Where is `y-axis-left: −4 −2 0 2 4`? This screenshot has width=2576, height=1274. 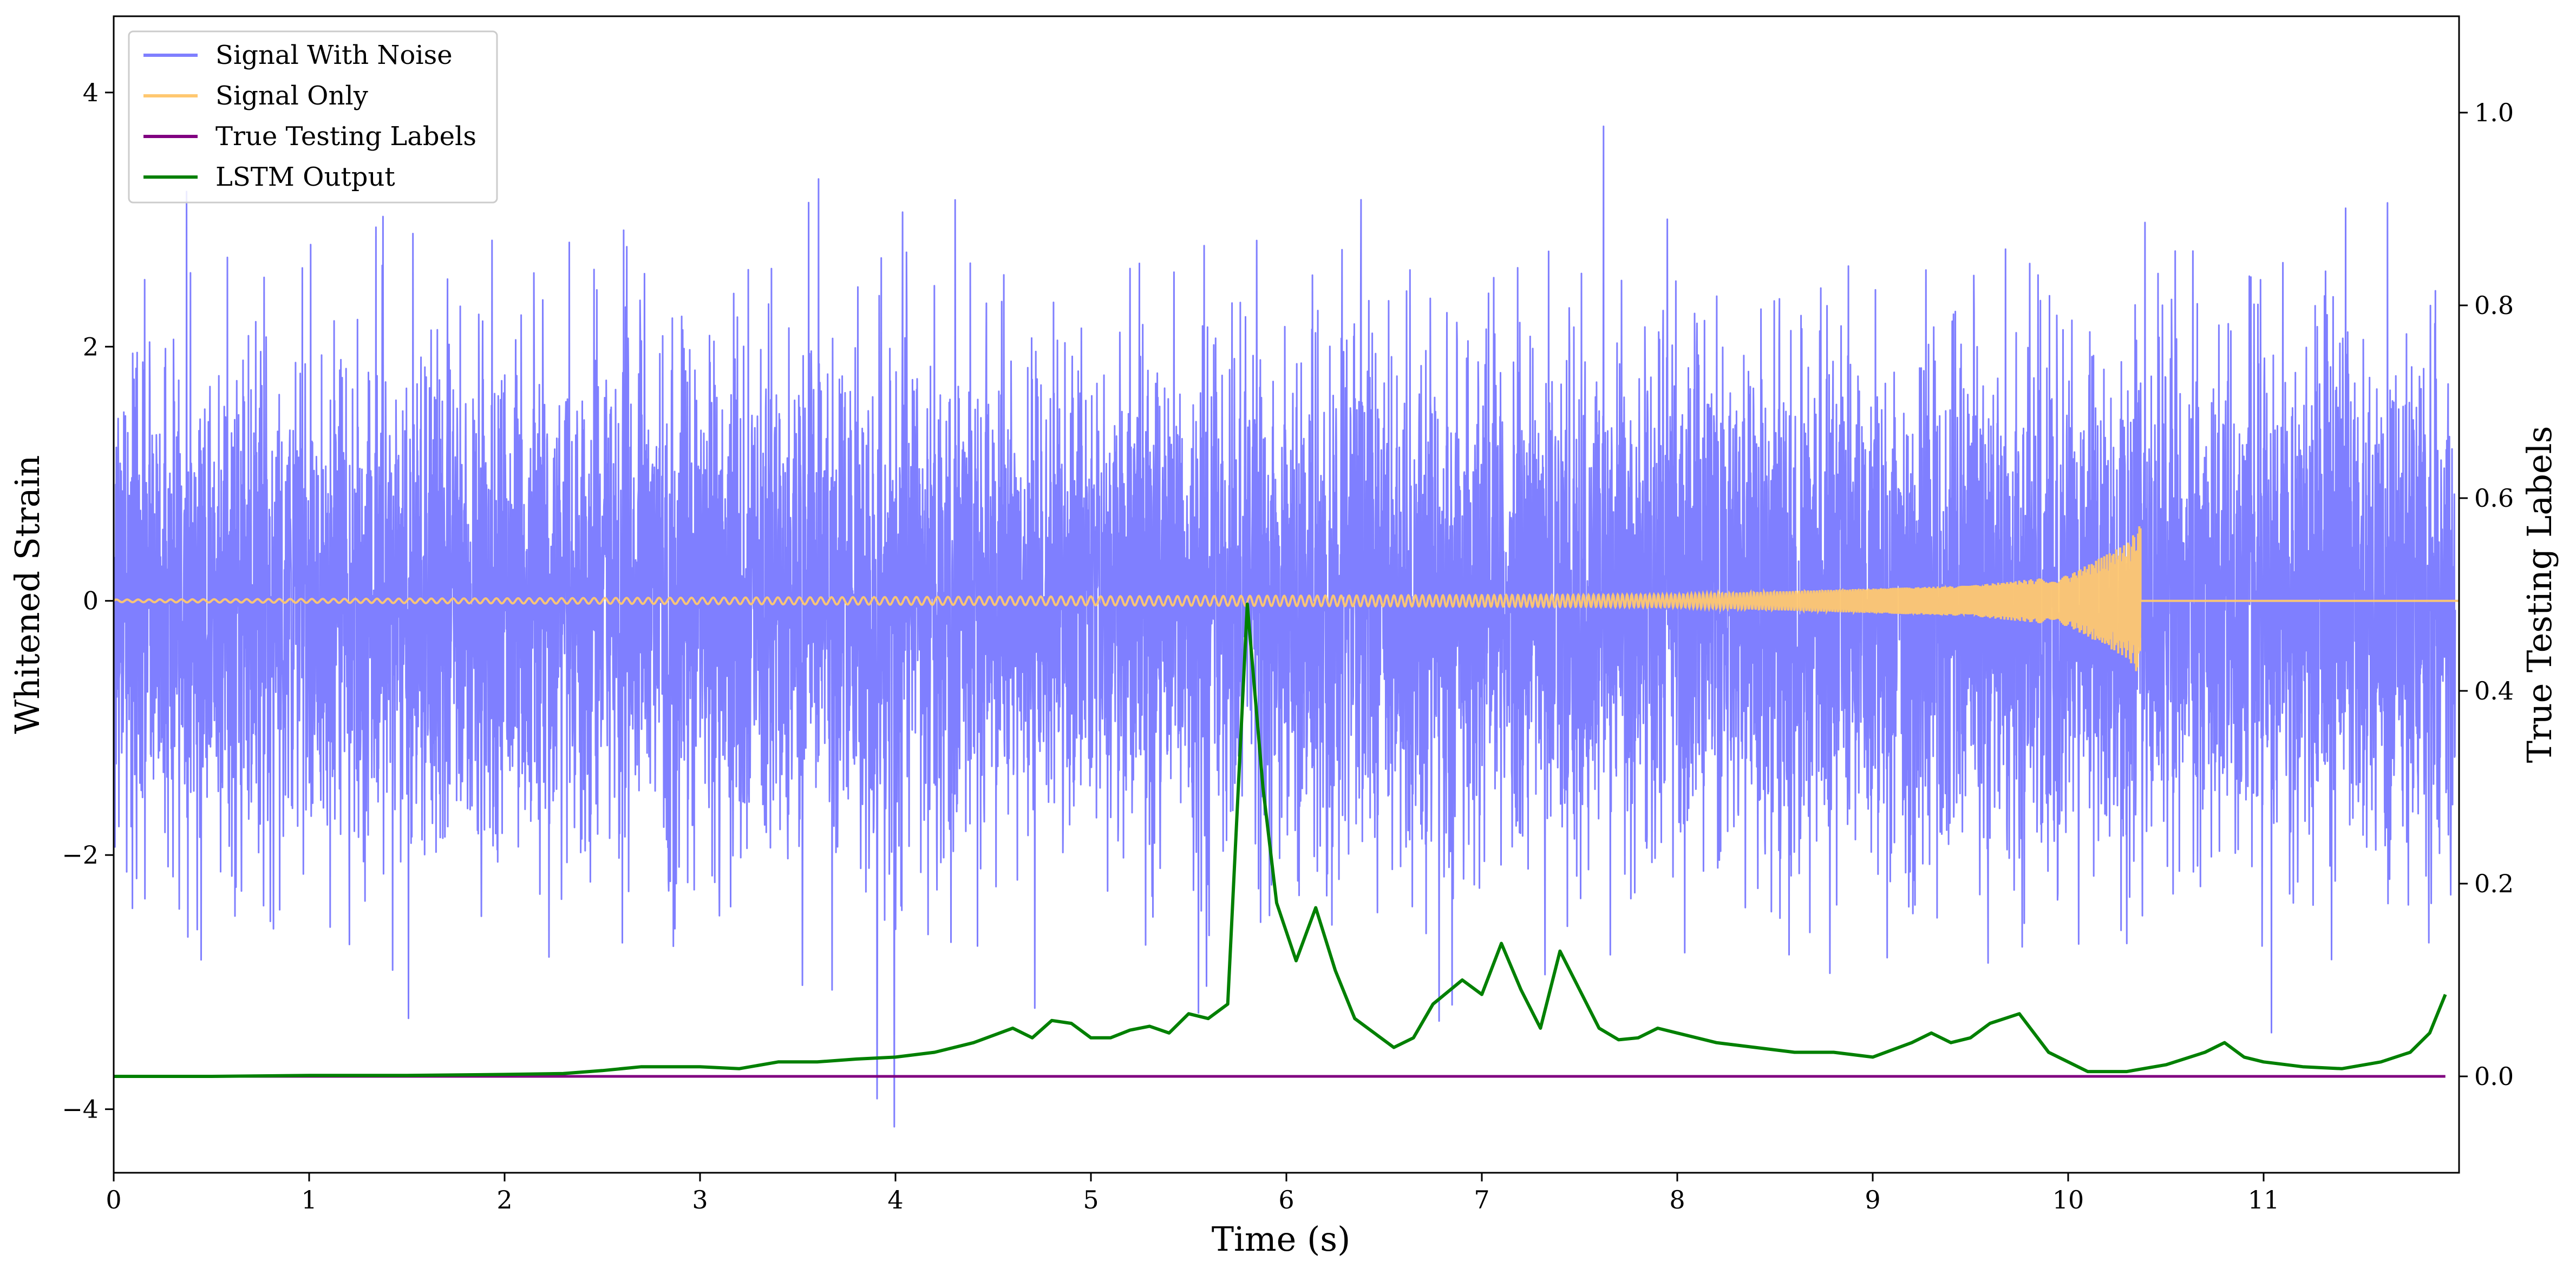 y-axis-left: −4 −2 0 2 4 is located at coordinates (88, 601).